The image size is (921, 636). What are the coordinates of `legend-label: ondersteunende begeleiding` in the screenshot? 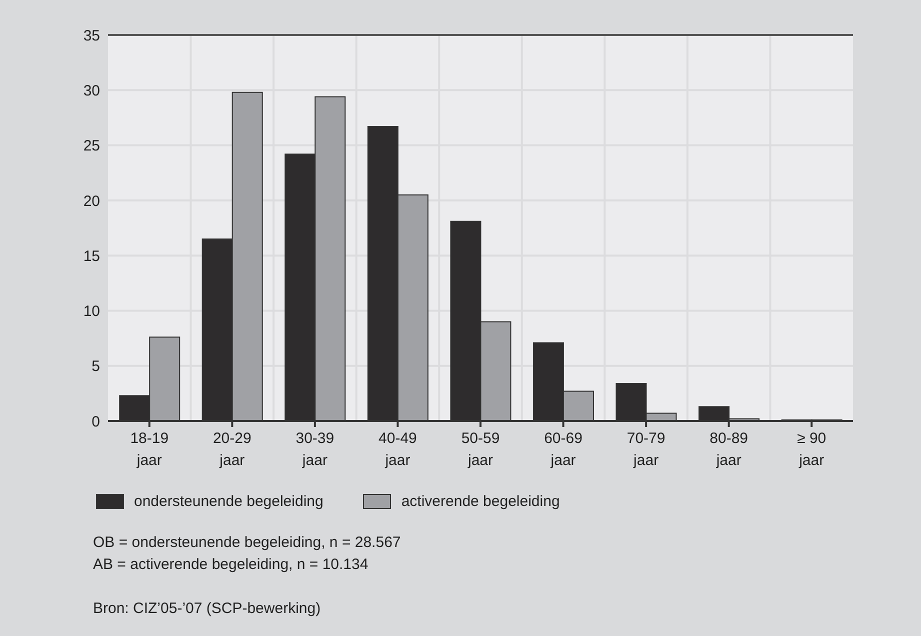 It's located at (229, 501).